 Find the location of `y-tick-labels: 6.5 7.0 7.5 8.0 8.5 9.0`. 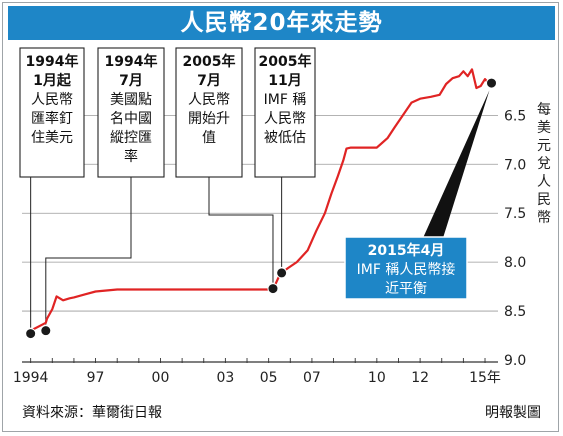

y-tick-labels: 6.5 7.0 7.5 8.0 8.5 9.0 is located at coordinates (515, 238).